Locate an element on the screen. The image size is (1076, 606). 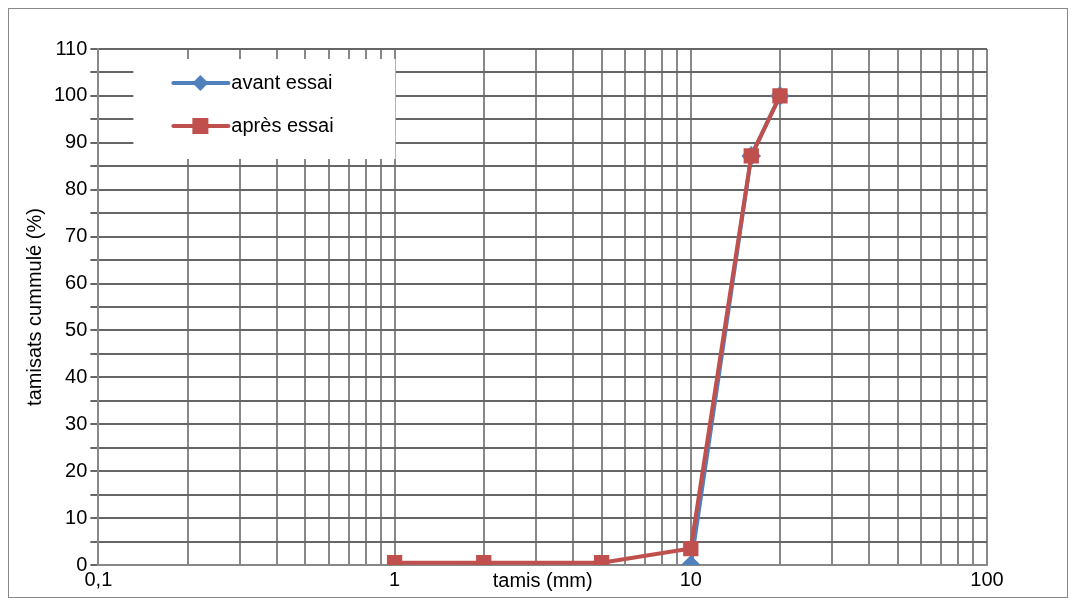
y-tick-label: 110 is located at coordinates (71, 47).